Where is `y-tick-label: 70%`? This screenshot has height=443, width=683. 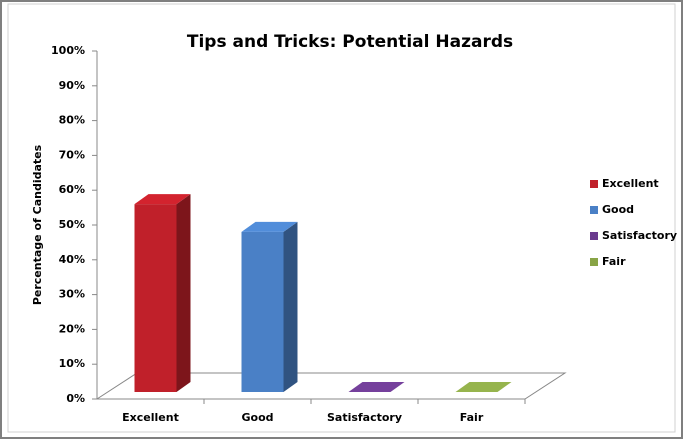 y-tick-label: 70% is located at coordinates (72, 154).